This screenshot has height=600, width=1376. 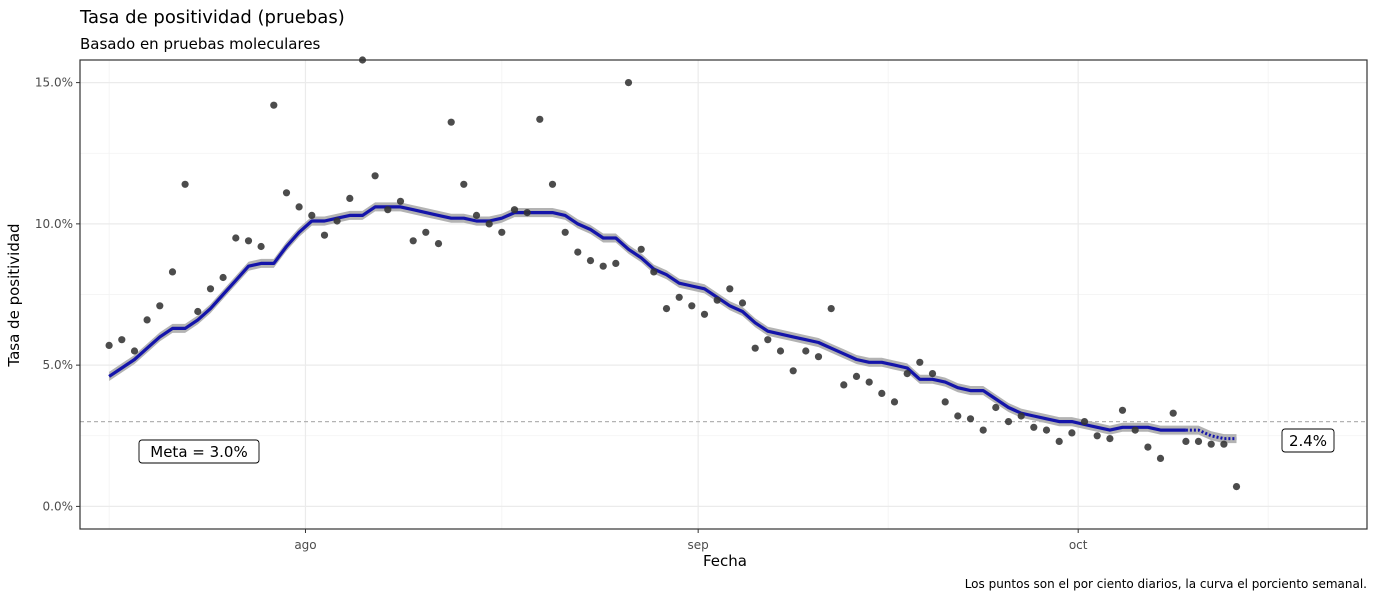 What do you see at coordinates (57, 294) in the screenshot?
I see `y-axis: 0.0% 5.0% 10.0% 15.0%` at bounding box center [57, 294].